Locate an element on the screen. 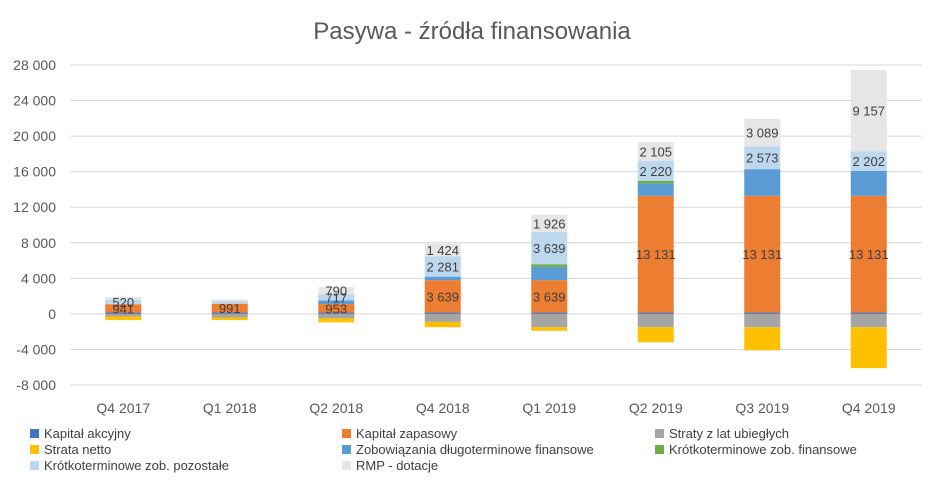 Image resolution: width=944 pixels, height=489 pixels. data-label: 2 573 is located at coordinates (762, 158).